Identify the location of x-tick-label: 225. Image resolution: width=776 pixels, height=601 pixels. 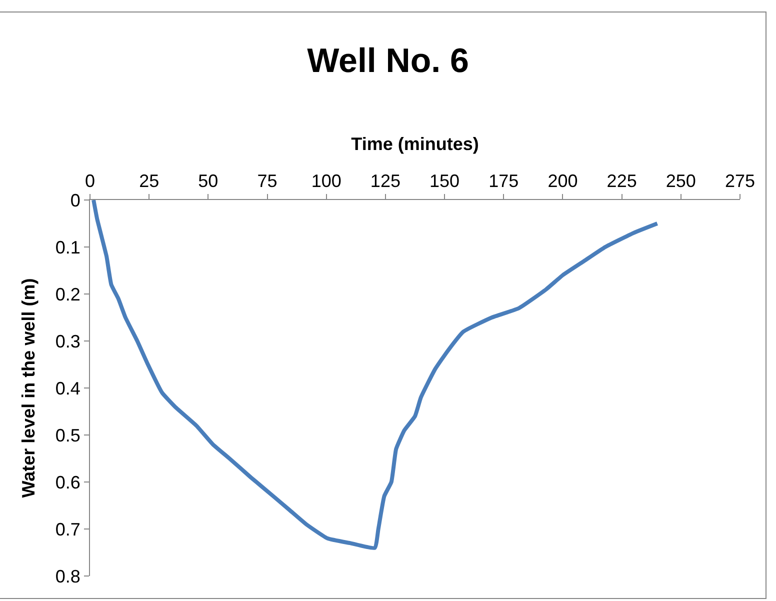
(621, 180).